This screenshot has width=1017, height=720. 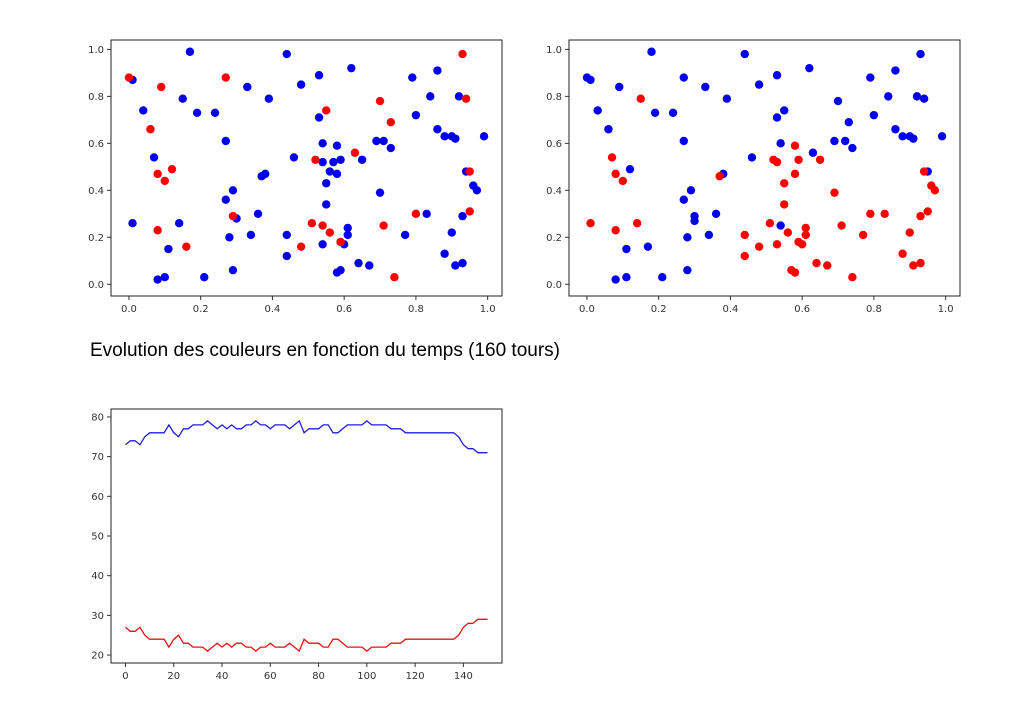 I want to click on y-tick-label: 80, so click(x=97, y=417).